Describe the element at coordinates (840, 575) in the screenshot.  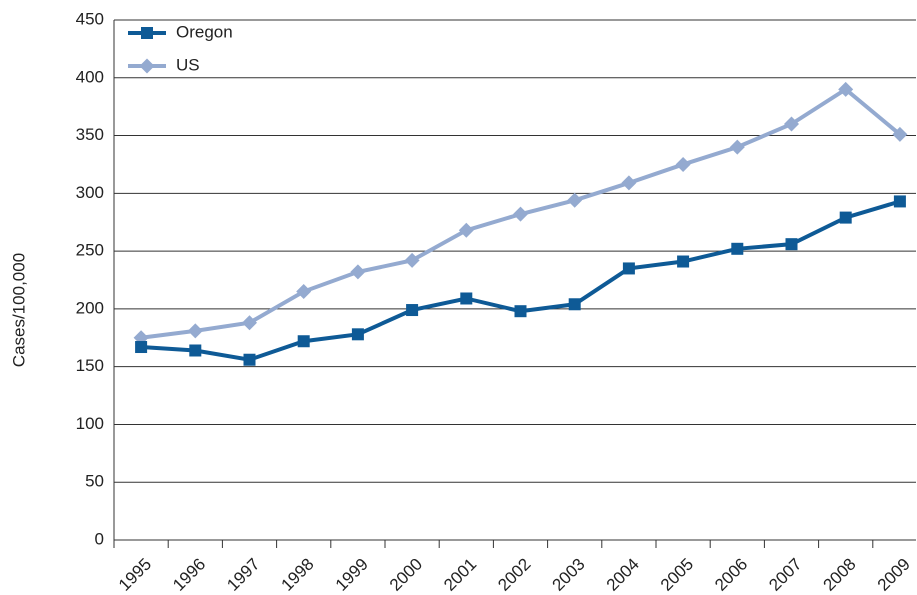
I see `x-tick-label: 2008` at that location.